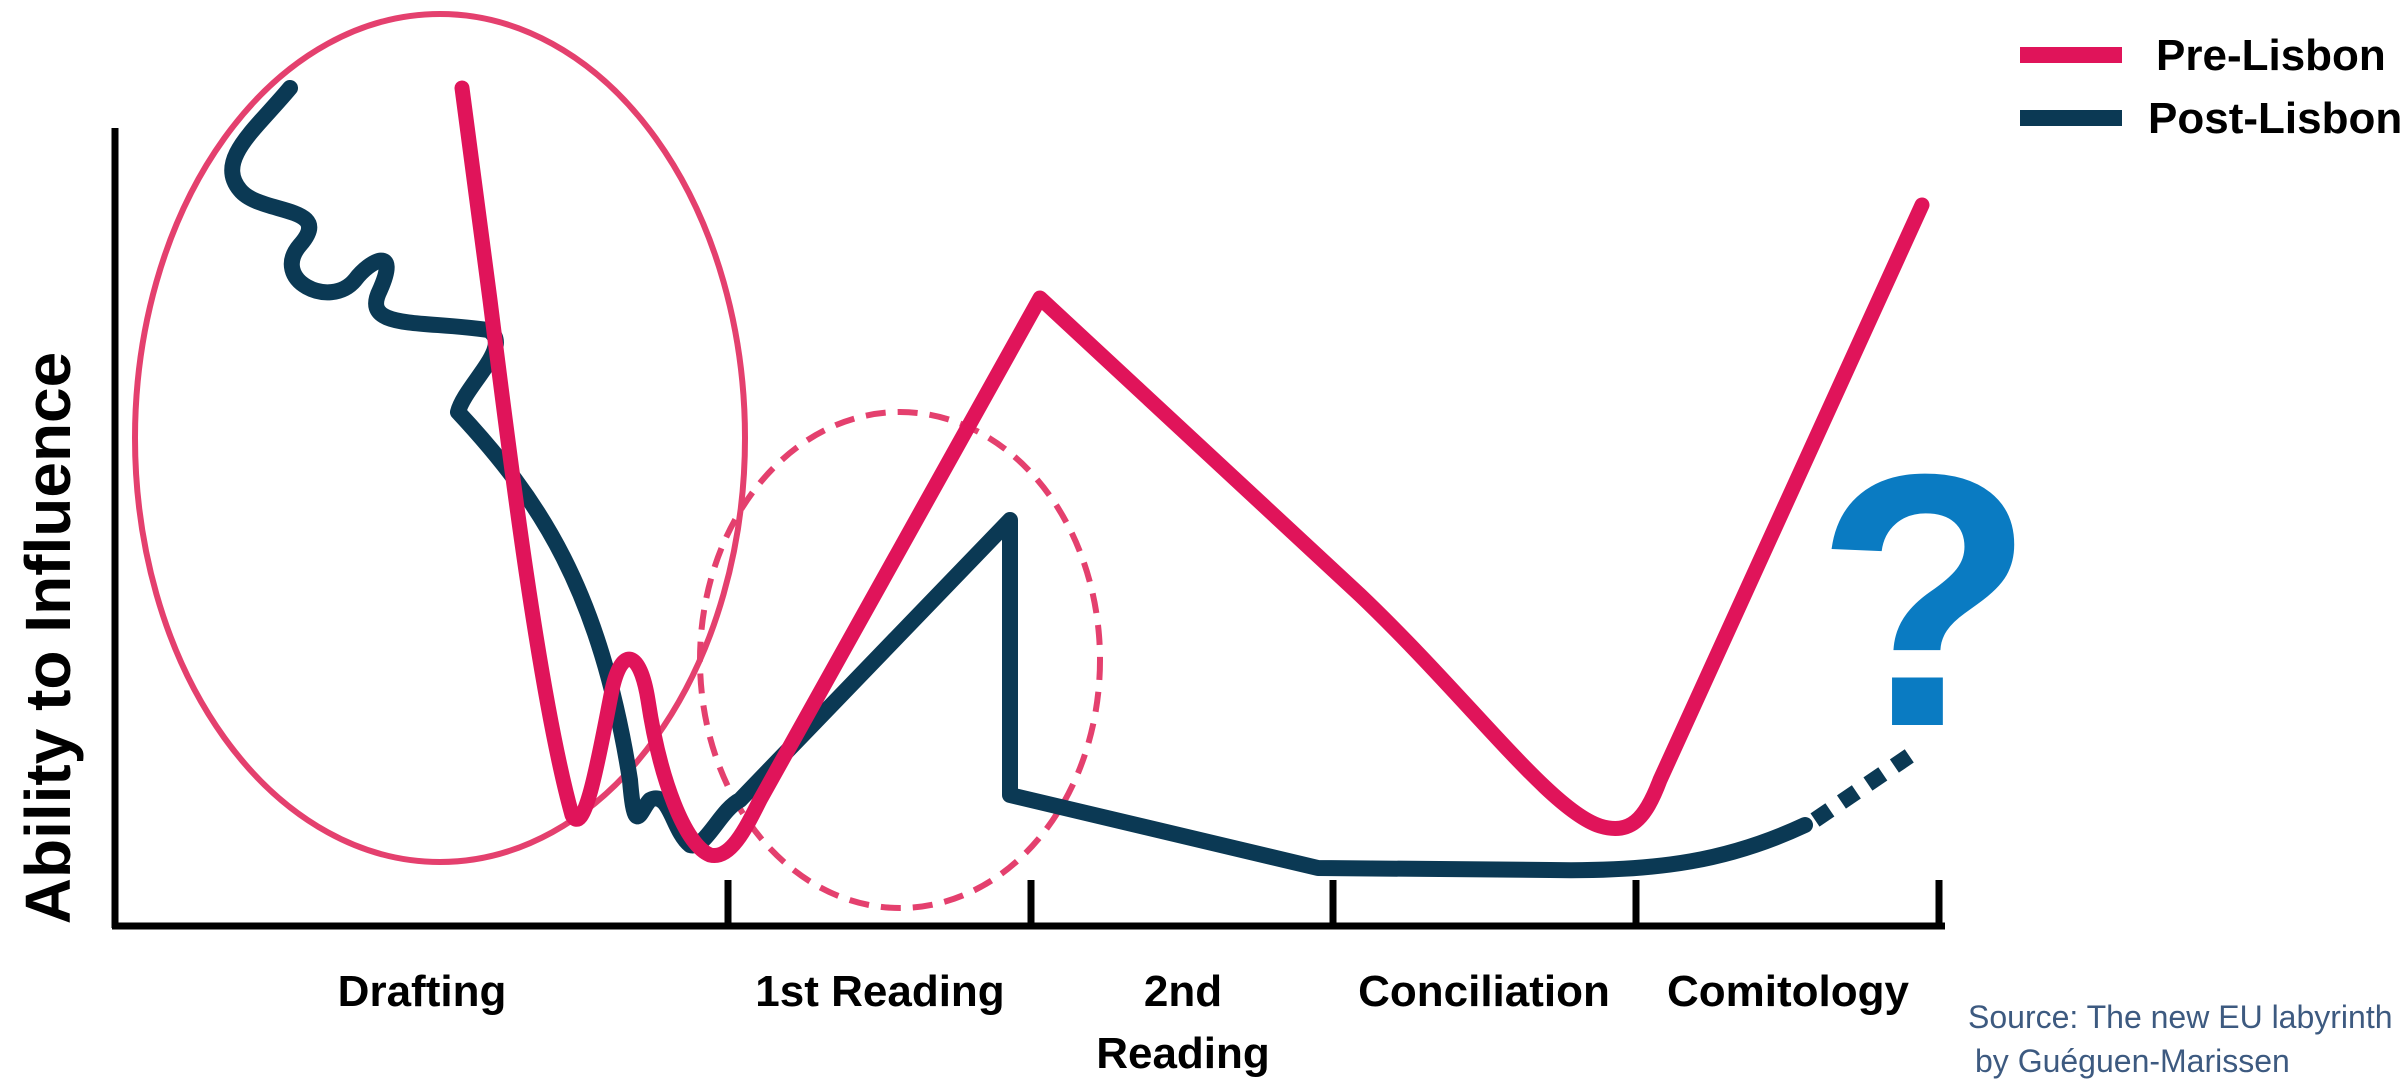 The height and width of the screenshot is (1081, 2408). What do you see at coordinates (1484, 991) in the screenshot?
I see `x-tick-label-conciliation: Conciliation` at bounding box center [1484, 991].